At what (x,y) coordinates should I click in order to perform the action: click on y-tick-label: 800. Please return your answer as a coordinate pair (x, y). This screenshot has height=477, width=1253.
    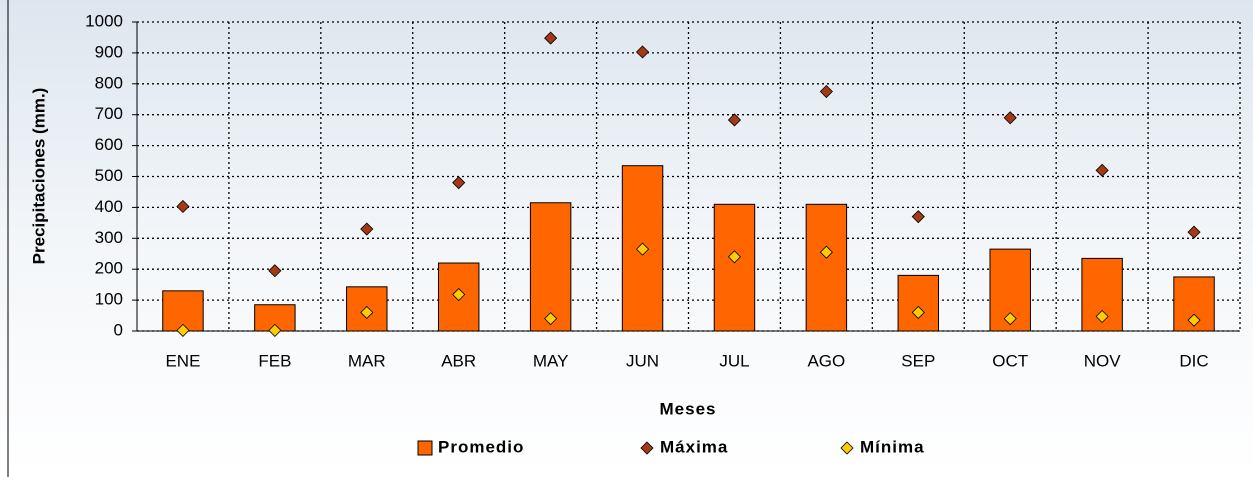
    Looking at the image, I should click on (109, 82).